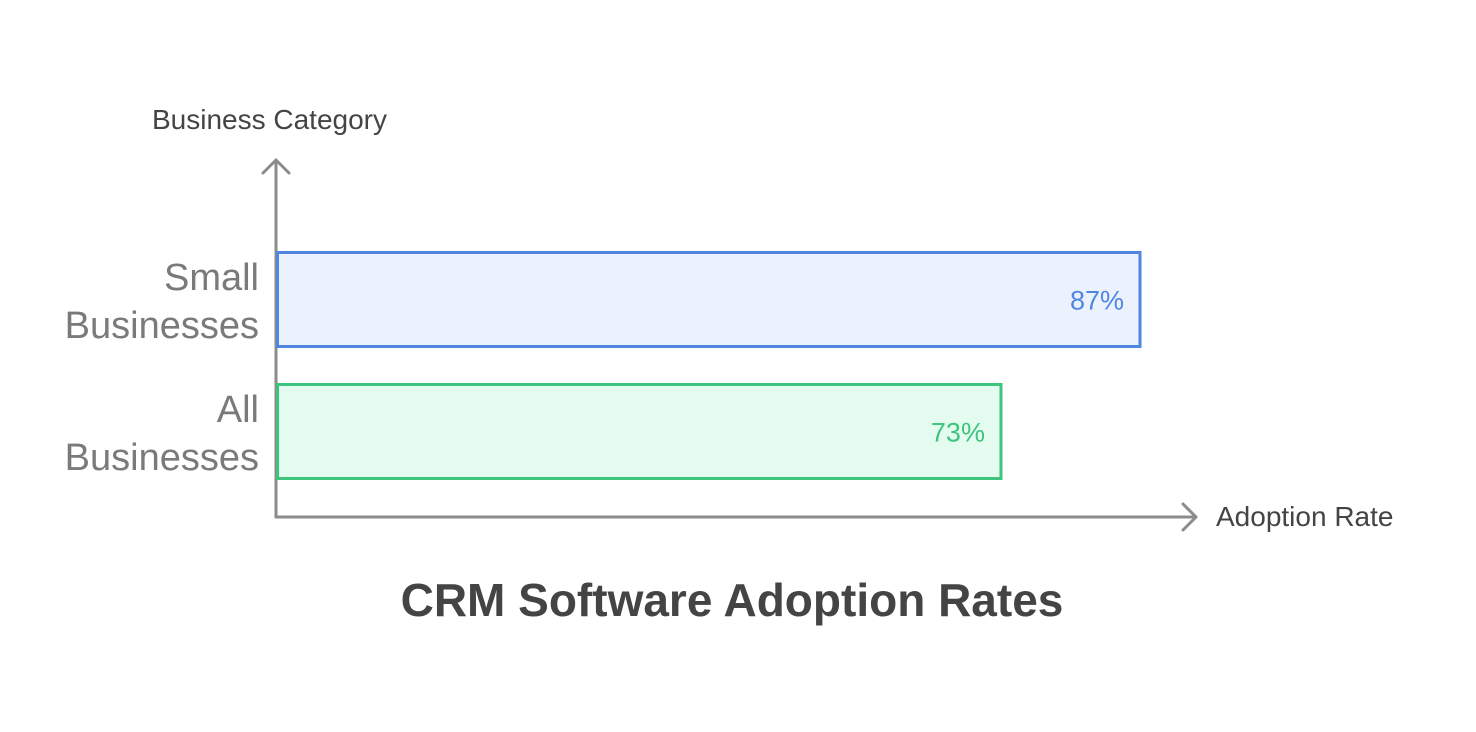 This screenshot has height=732, width=1476. Describe the element at coordinates (211, 278) in the screenshot. I see `category-tick-label: Small` at that location.